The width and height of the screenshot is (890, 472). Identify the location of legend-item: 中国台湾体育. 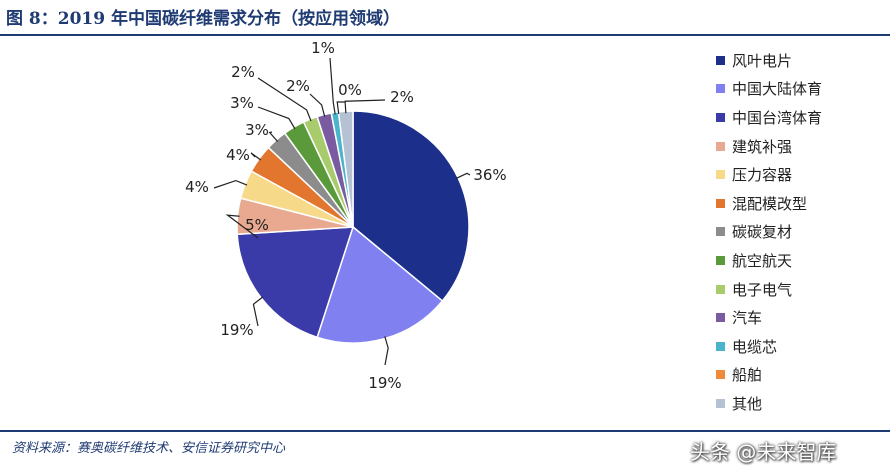
(769, 117).